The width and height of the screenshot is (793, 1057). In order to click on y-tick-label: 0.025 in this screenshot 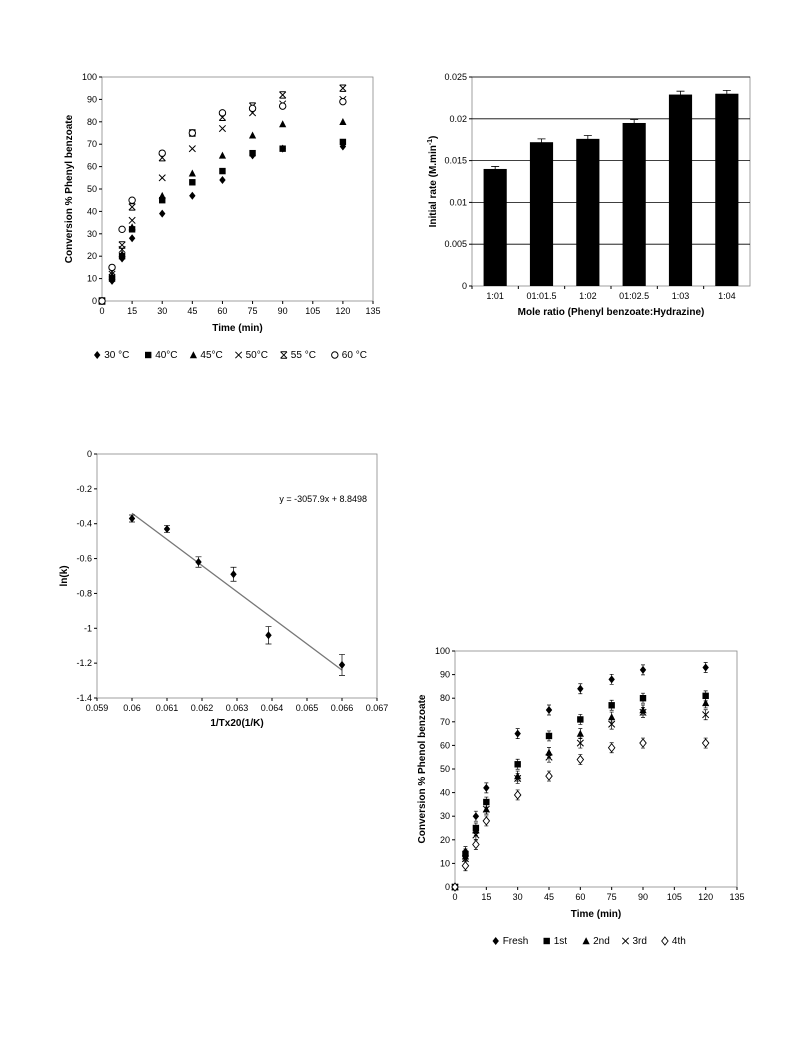, I will do `click(455, 77)`.